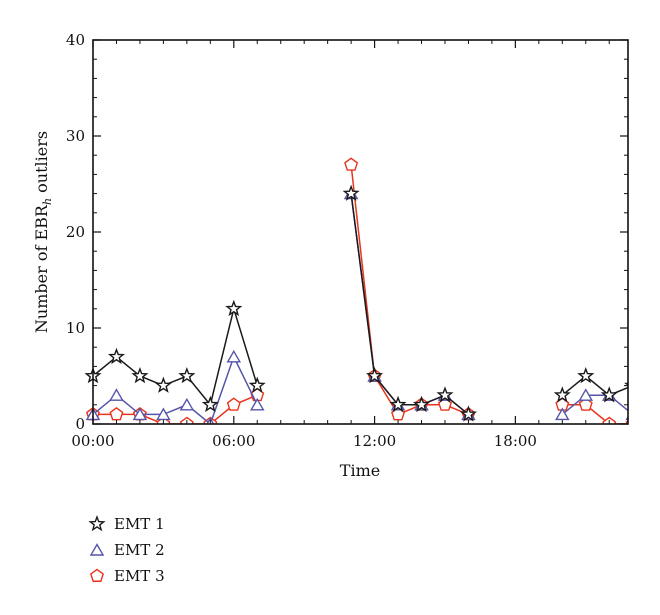 This screenshot has width=660, height=615. What do you see at coordinates (41, 164) in the screenshot?
I see `y-axis-label-suffix: outliers` at bounding box center [41, 164].